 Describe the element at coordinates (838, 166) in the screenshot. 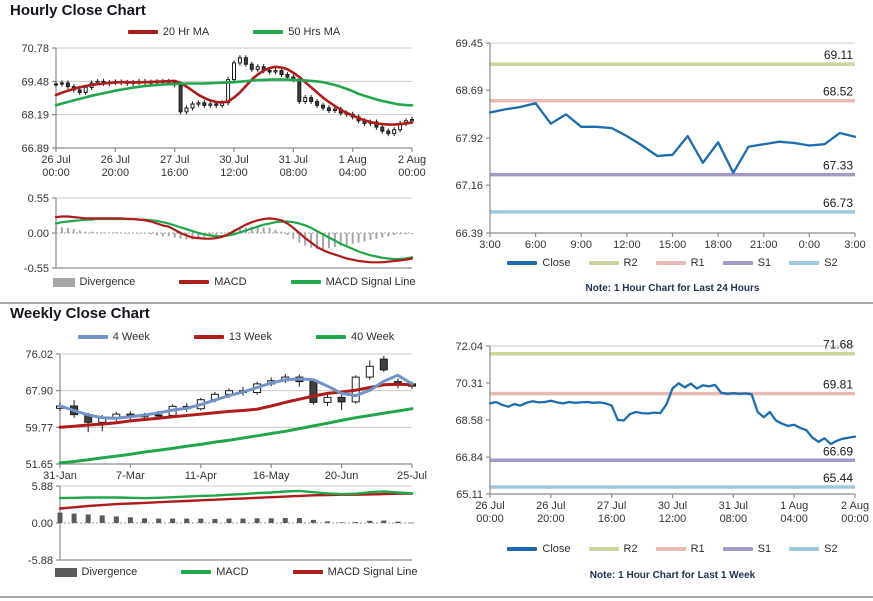

I see `svg-text: 67.33` at that location.